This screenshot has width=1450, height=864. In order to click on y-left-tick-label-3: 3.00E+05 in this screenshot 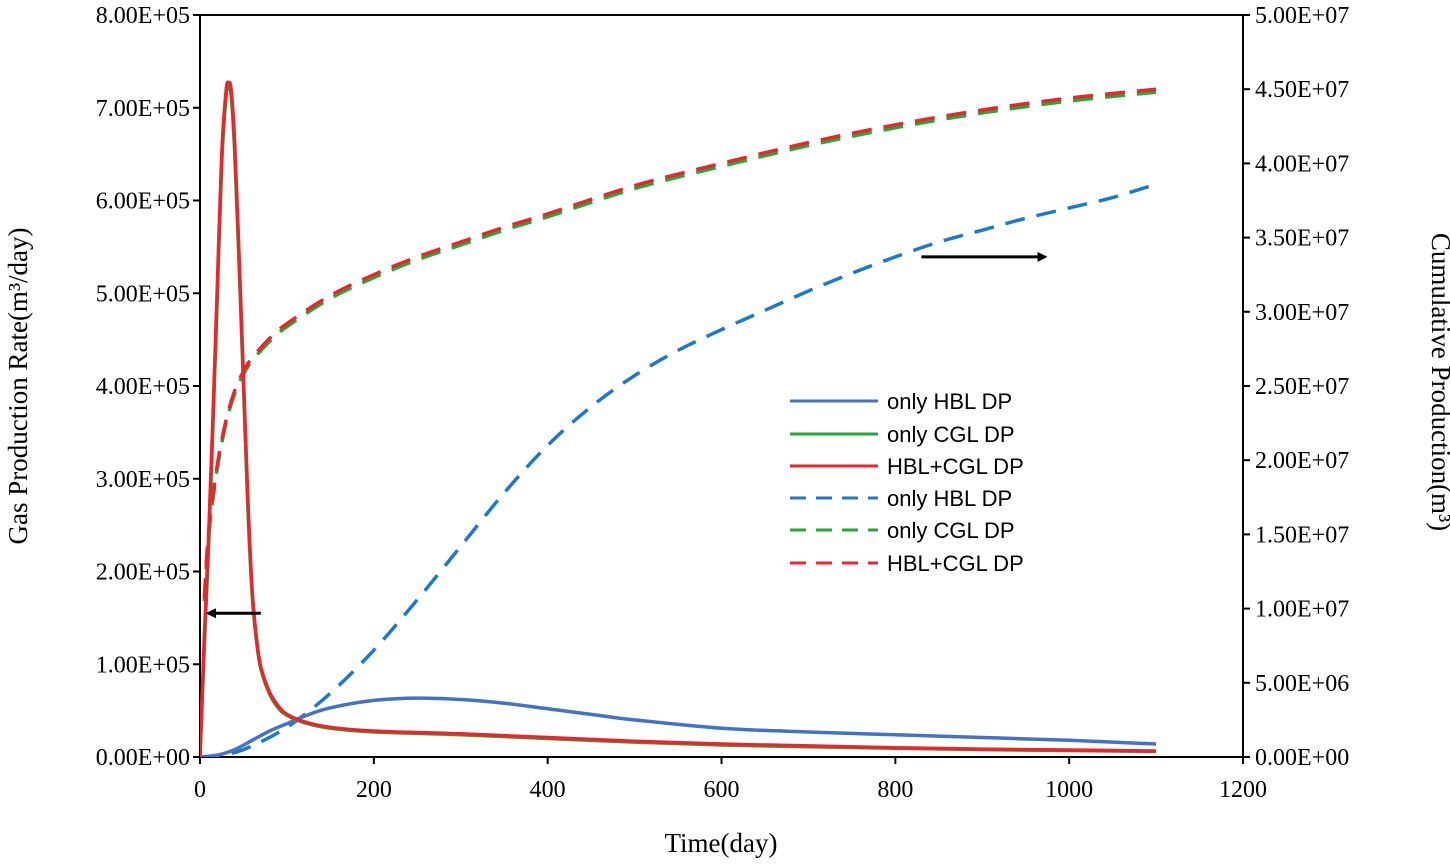, I will do `click(143, 480)`.